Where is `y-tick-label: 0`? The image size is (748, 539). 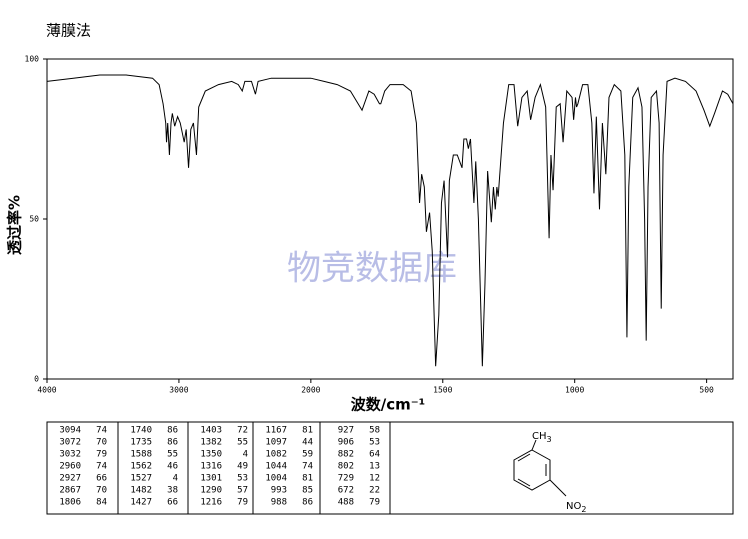 y-tick-label: 0 is located at coordinates (36, 379).